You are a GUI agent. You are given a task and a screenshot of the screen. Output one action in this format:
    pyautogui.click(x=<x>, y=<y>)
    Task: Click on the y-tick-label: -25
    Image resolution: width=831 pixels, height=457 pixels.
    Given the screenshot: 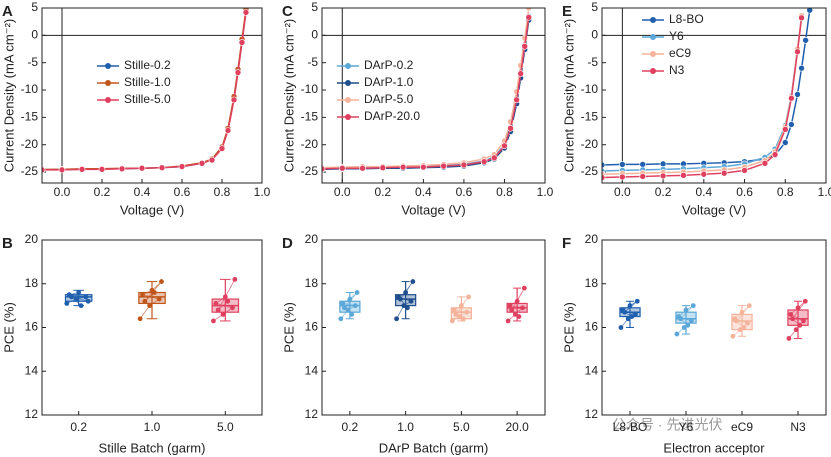 What is the action you would take?
    pyautogui.click(x=590, y=171)
    